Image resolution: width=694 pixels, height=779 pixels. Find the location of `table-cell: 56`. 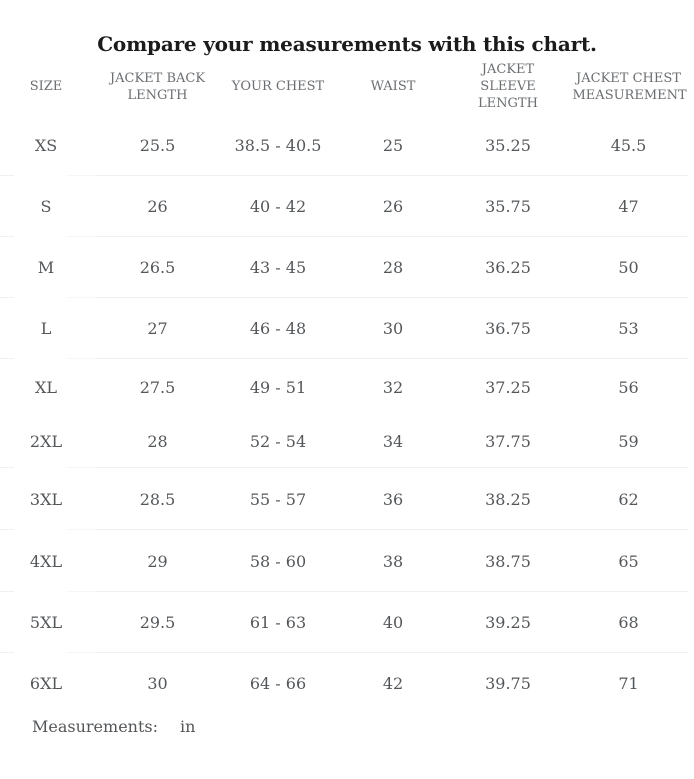

table-cell: 56 is located at coordinates (628, 387).